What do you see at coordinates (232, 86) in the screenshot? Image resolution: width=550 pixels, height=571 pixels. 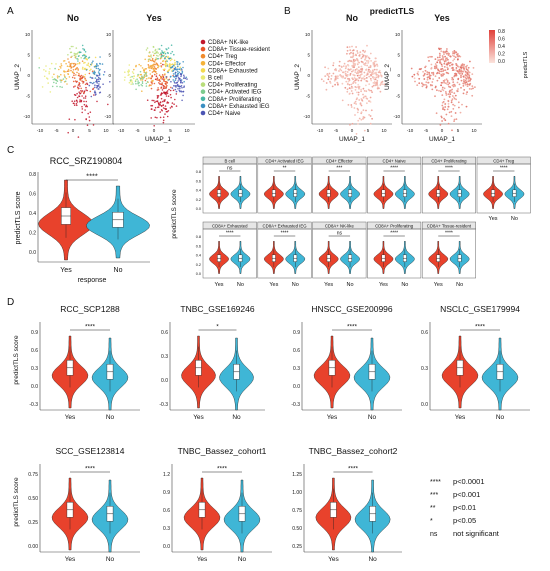 I see `legend-label-6: CD4+ Proliferating` at bounding box center [232, 86].